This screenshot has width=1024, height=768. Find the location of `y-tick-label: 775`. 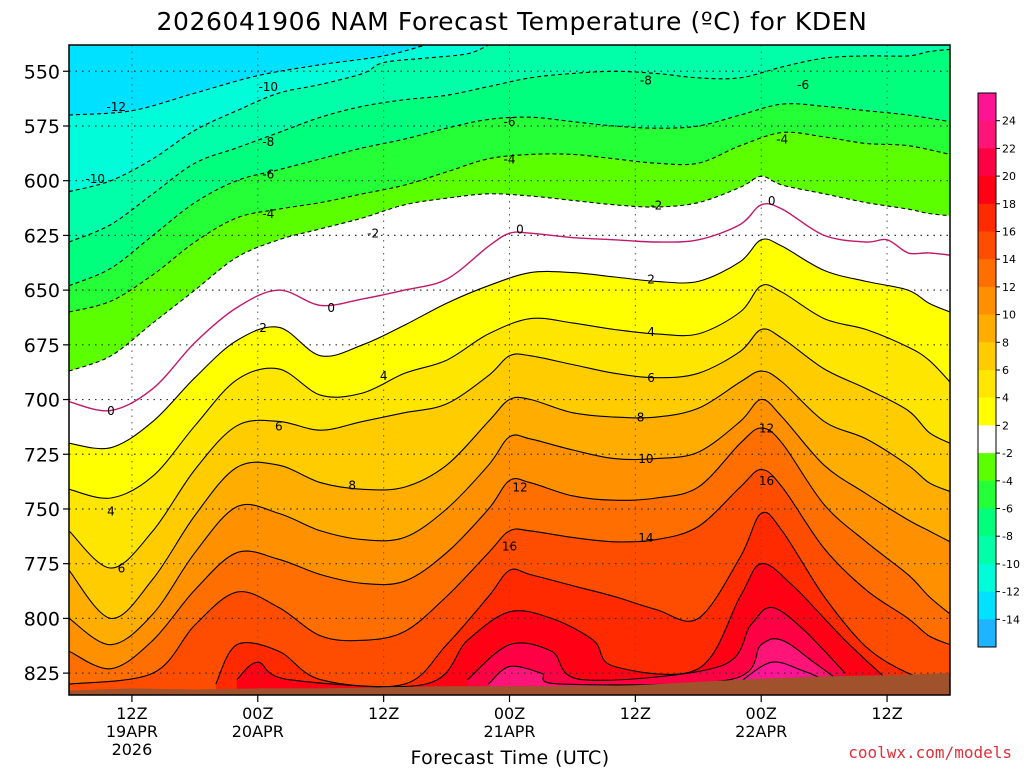

y-tick-label: 775 is located at coordinates (42, 565).